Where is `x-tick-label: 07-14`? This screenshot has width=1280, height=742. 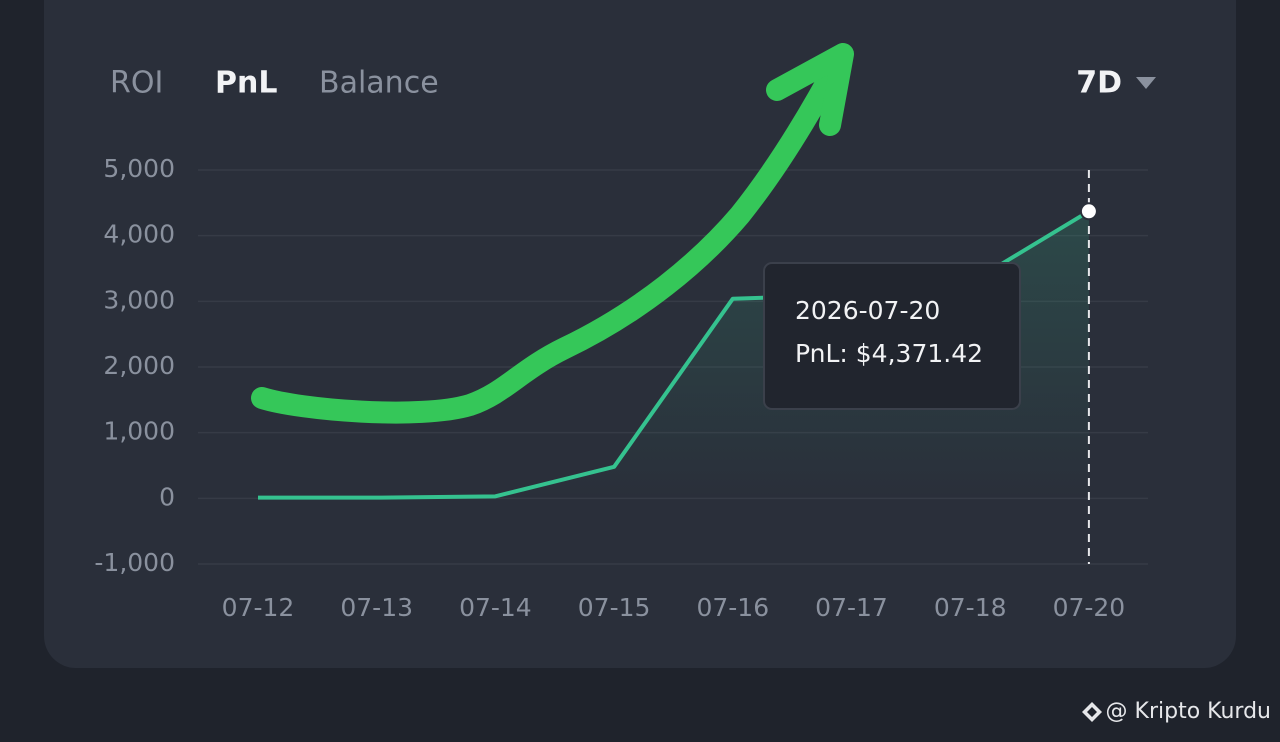 x-tick-label: 07-14 is located at coordinates (495, 607).